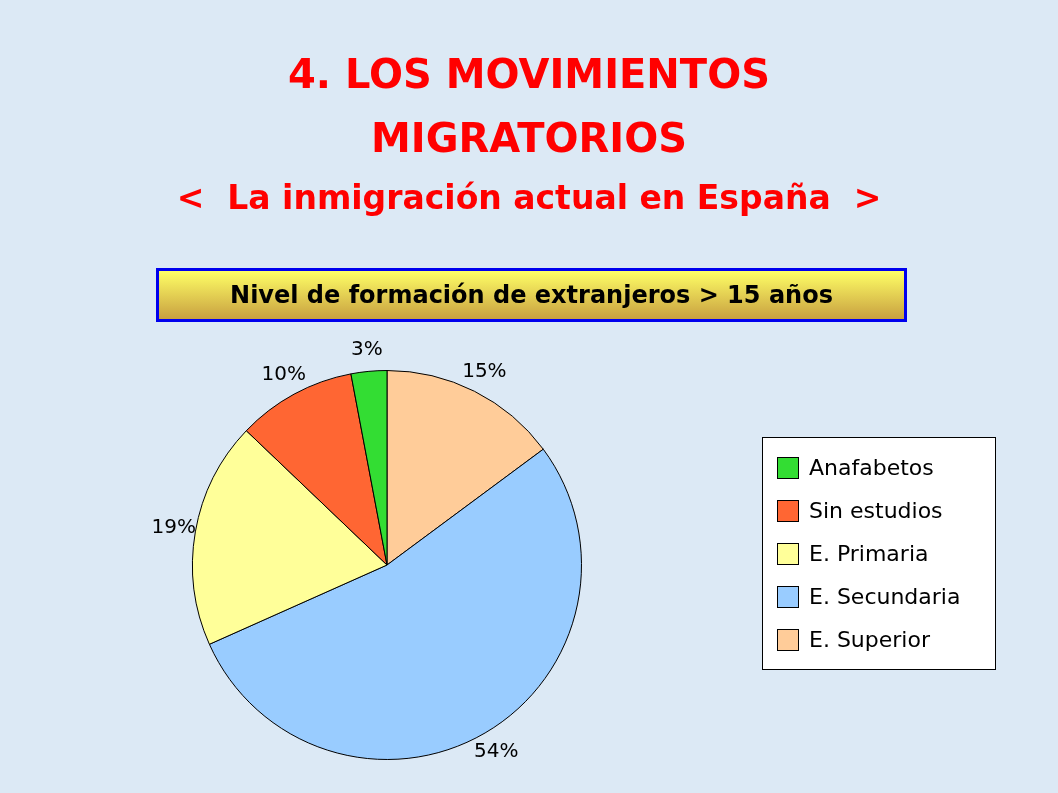 This screenshot has width=1058, height=793. I want to click on chart-title: 4. LOS MOVIMIENTOS MIGRATORIOS, so click(529, 106).